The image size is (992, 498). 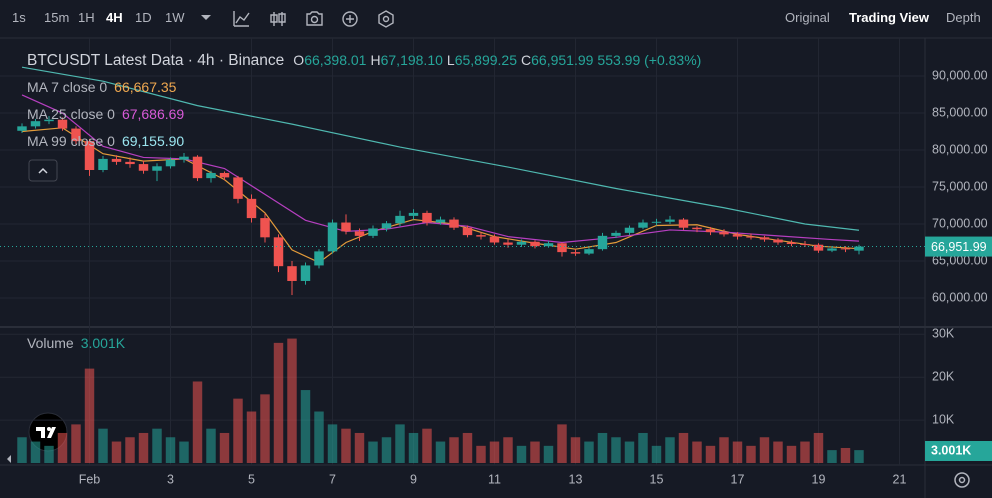 I want to click on y-tick-label: 80,000.00, so click(x=960, y=149).